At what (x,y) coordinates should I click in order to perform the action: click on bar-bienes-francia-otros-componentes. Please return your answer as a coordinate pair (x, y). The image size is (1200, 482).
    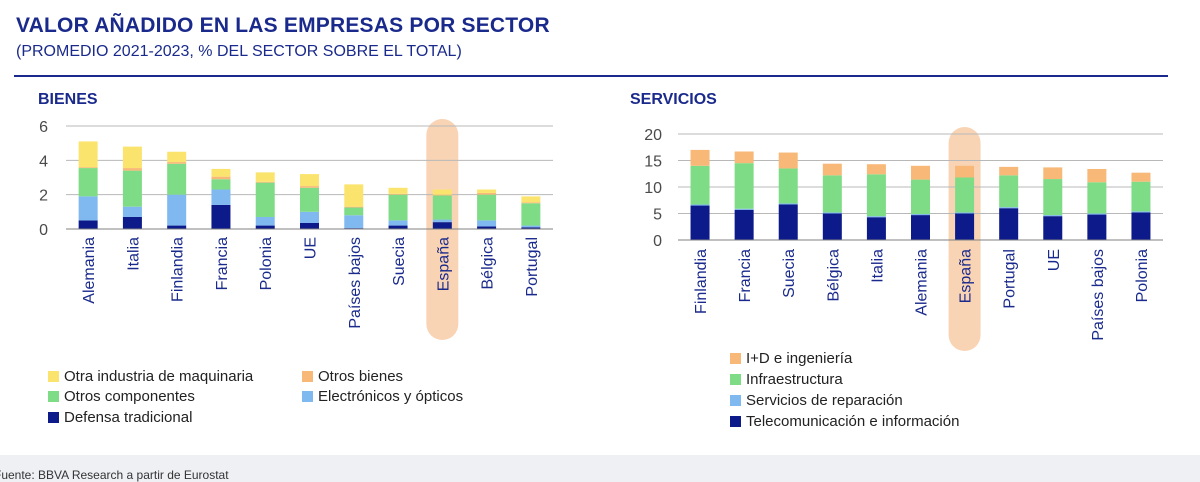
    Looking at the image, I should click on (221, 184).